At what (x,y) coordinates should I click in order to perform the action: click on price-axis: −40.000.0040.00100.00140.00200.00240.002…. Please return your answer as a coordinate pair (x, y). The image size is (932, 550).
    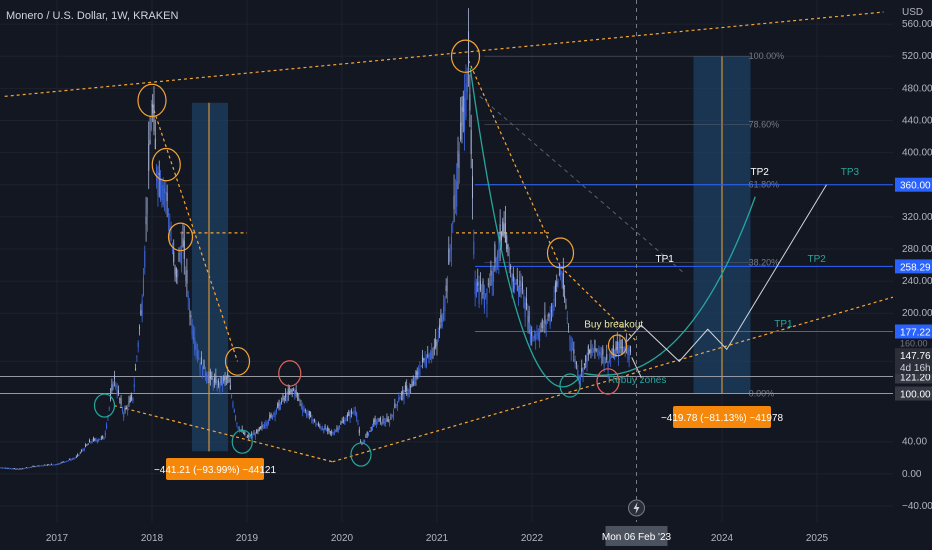
    Looking at the image, I should click on (912, 261).